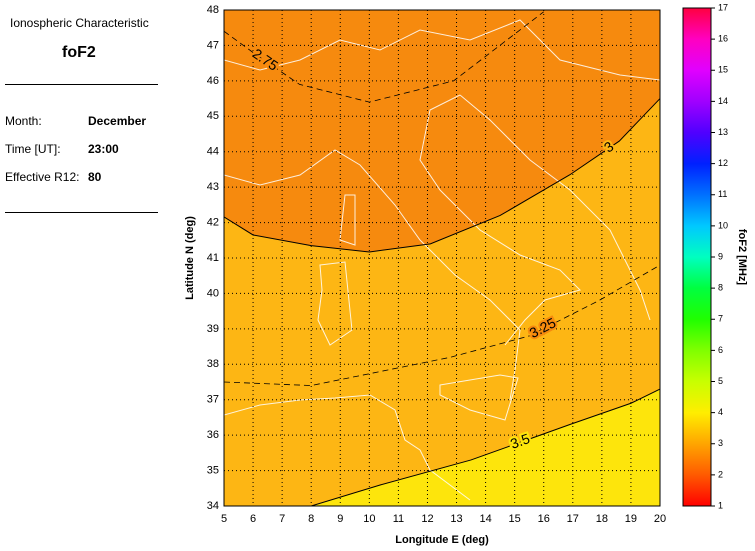  Describe the element at coordinates (190, 258) in the screenshot. I see `y-axis-label: Latitude N (deg)` at that location.